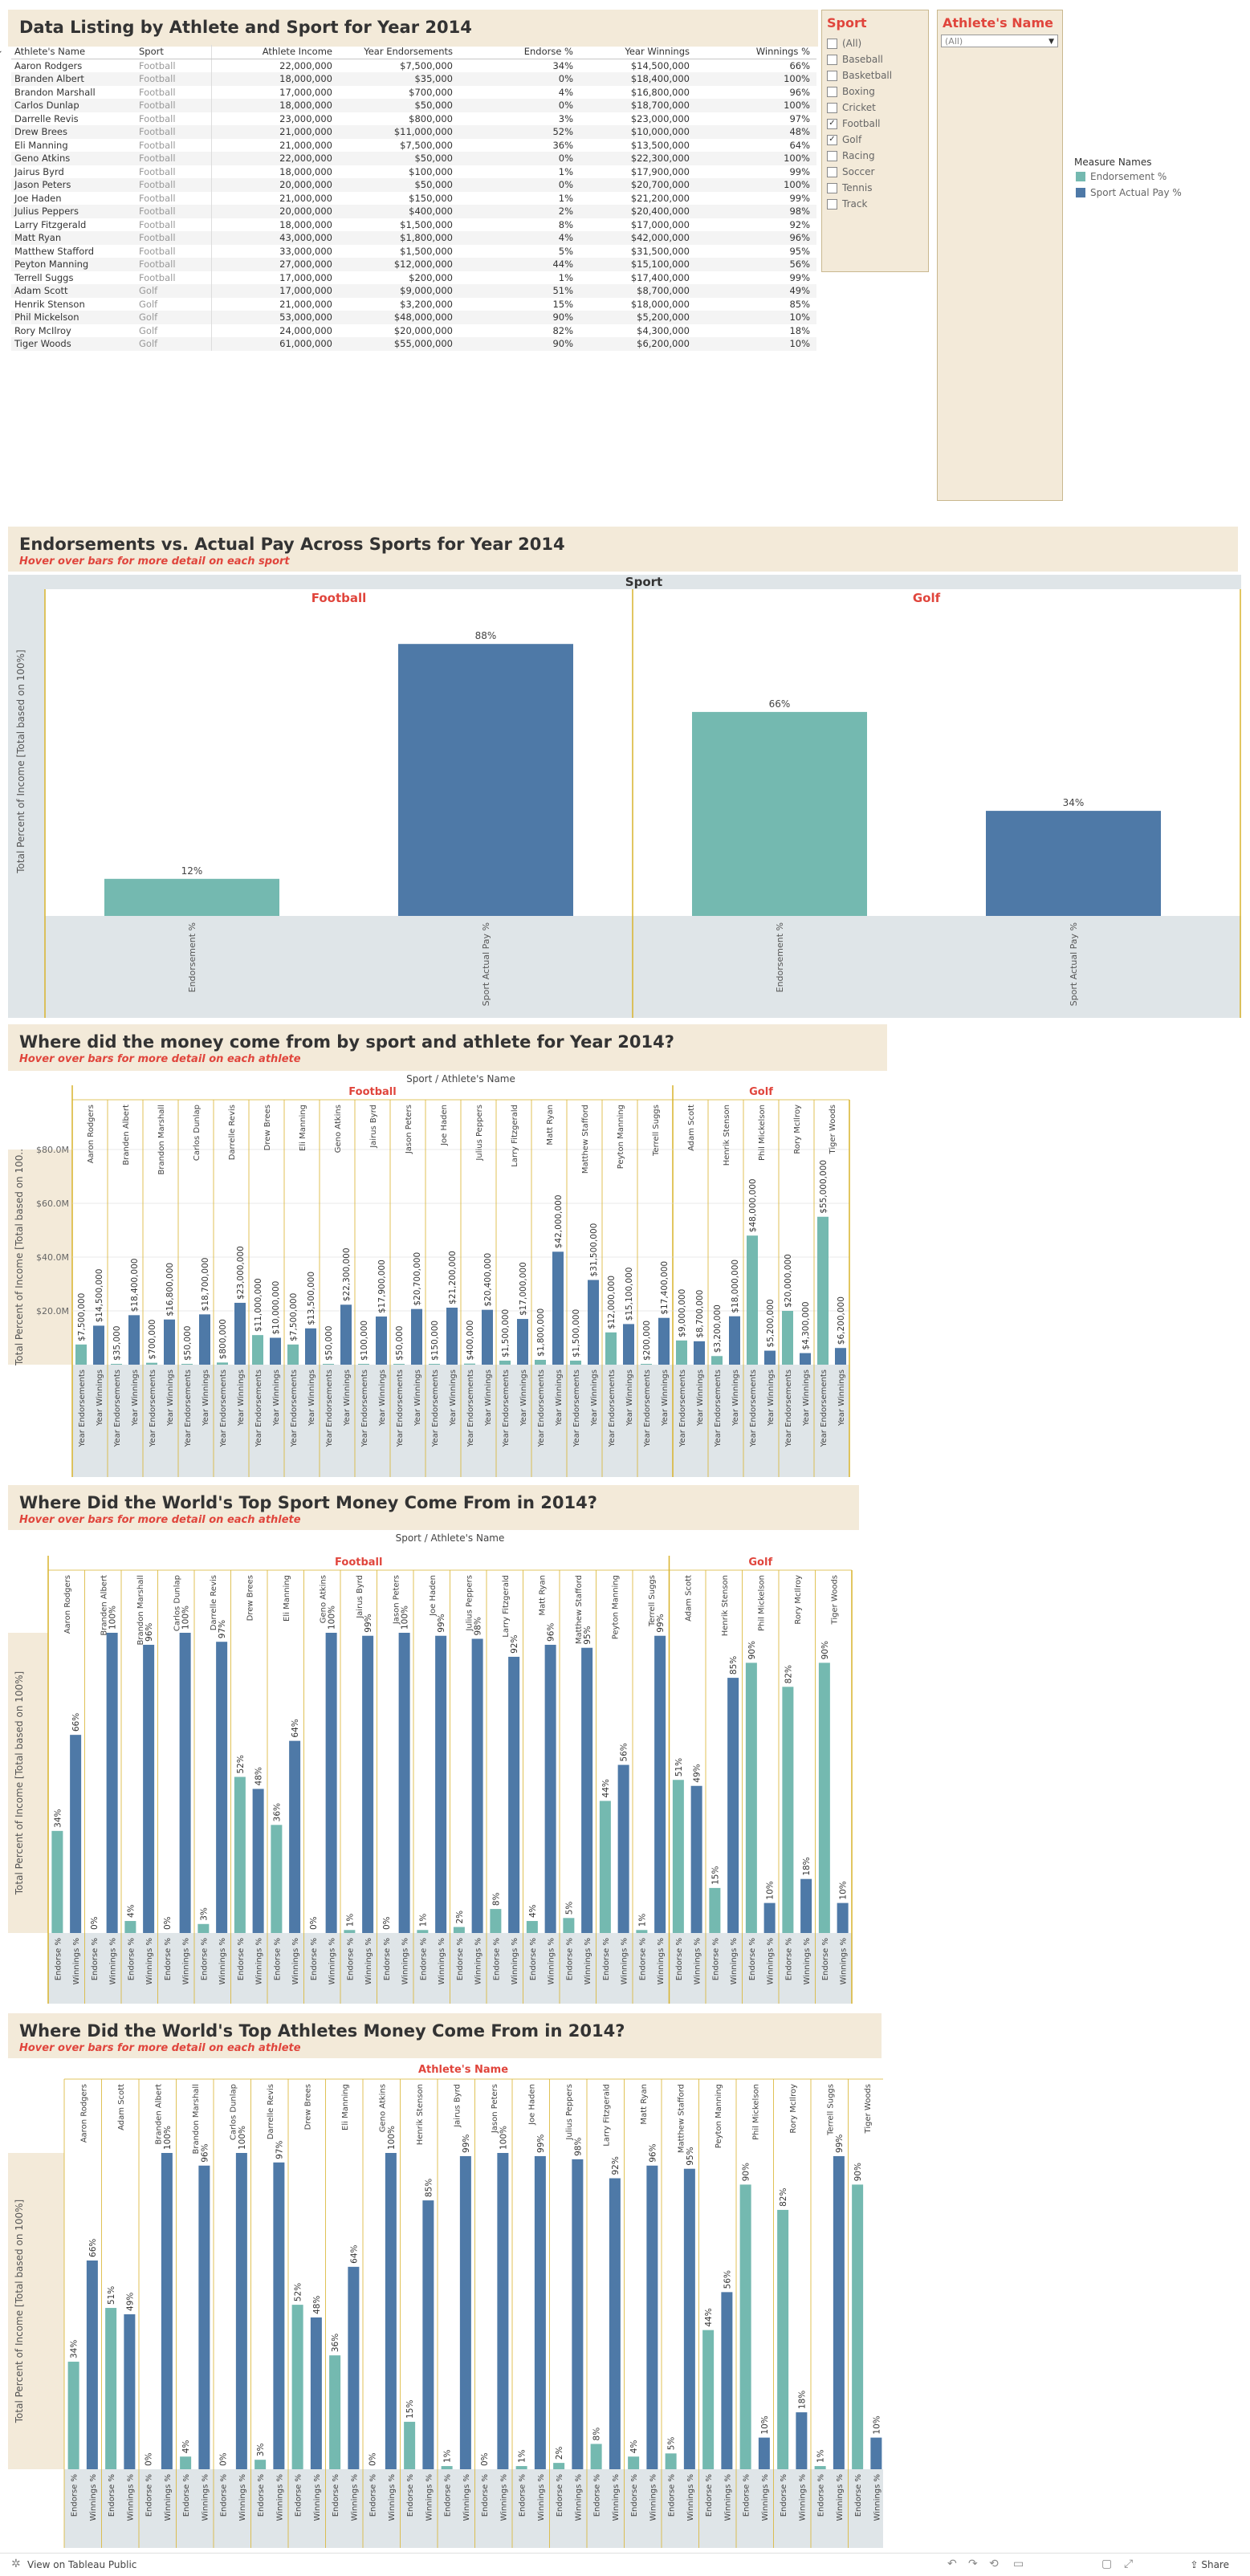 The height and width of the screenshot is (2576, 1250). I want to click on fullscreen-icon: ⤢, so click(1129, 2564).